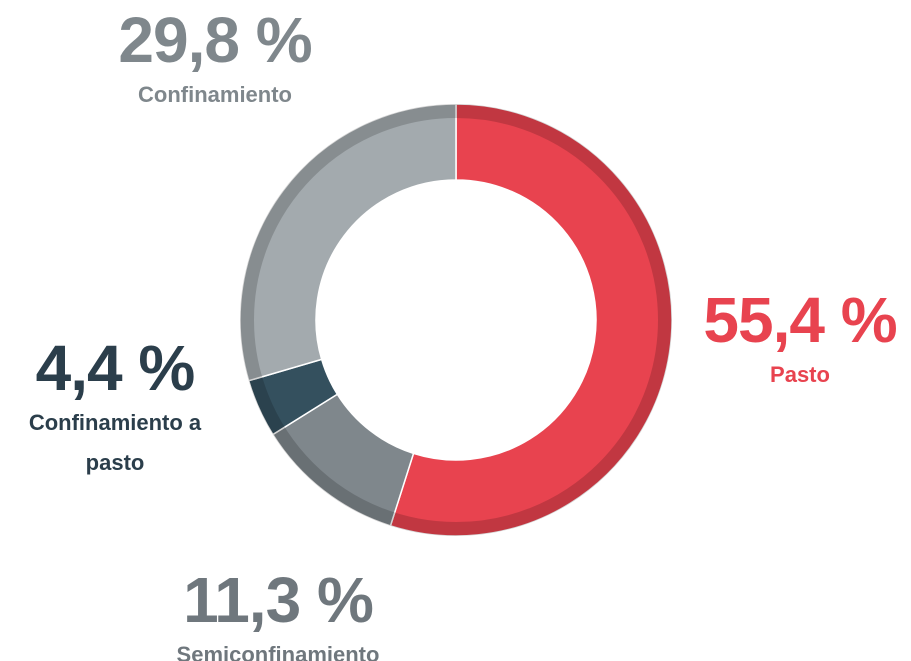 The width and height of the screenshot is (911, 661). What do you see at coordinates (800, 320) in the screenshot?
I see `value-label: 55,4 %` at bounding box center [800, 320].